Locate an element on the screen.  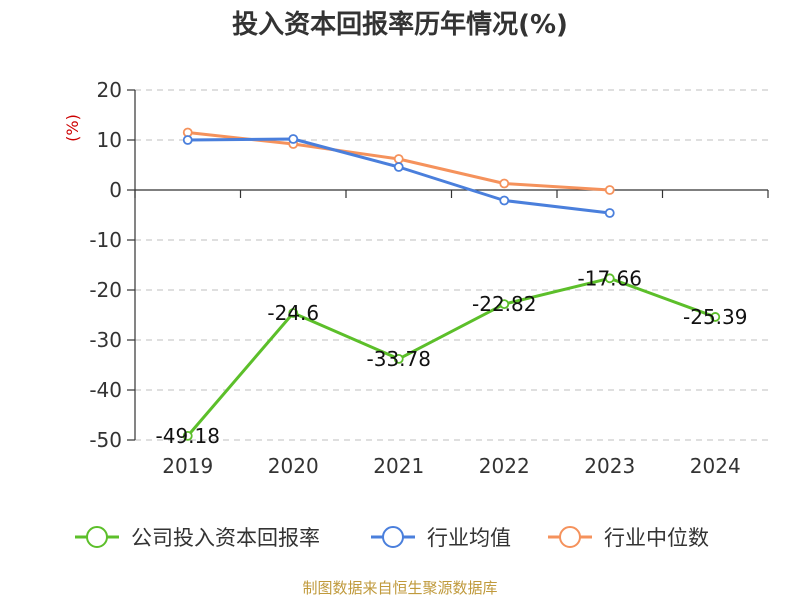
y-tick-label: -50 is located at coordinates (105, 440).